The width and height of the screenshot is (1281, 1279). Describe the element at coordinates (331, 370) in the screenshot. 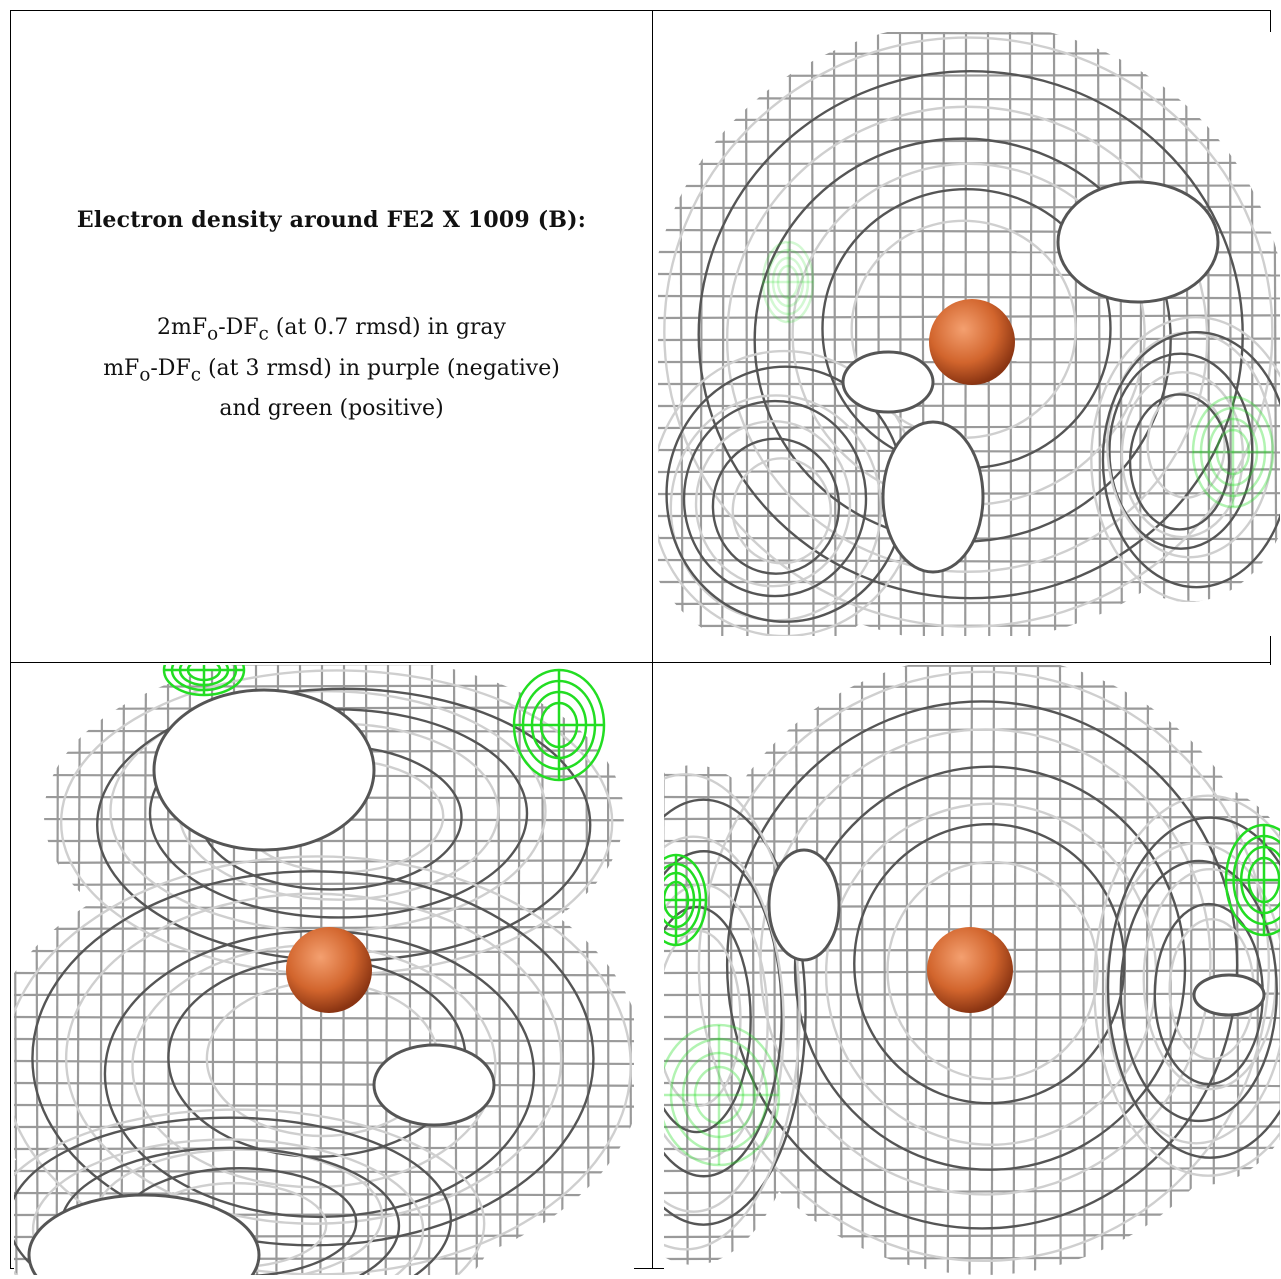

I see `caption-line-fofc: mFo-DFc (at 3 rmsd) in purple (negative)` at that location.